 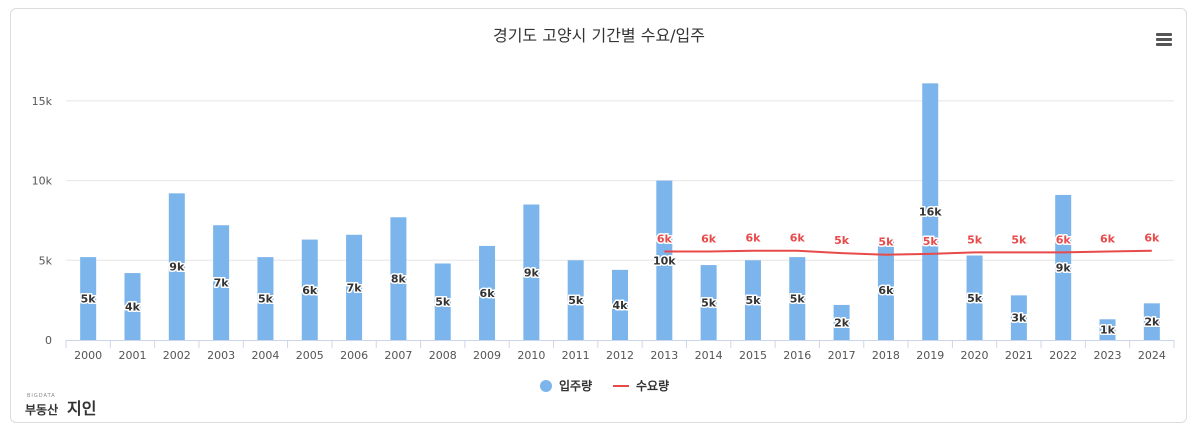 What do you see at coordinates (842, 355) in the screenshot?
I see `x-tick-label: 2017` at bounding box center [842, 355].